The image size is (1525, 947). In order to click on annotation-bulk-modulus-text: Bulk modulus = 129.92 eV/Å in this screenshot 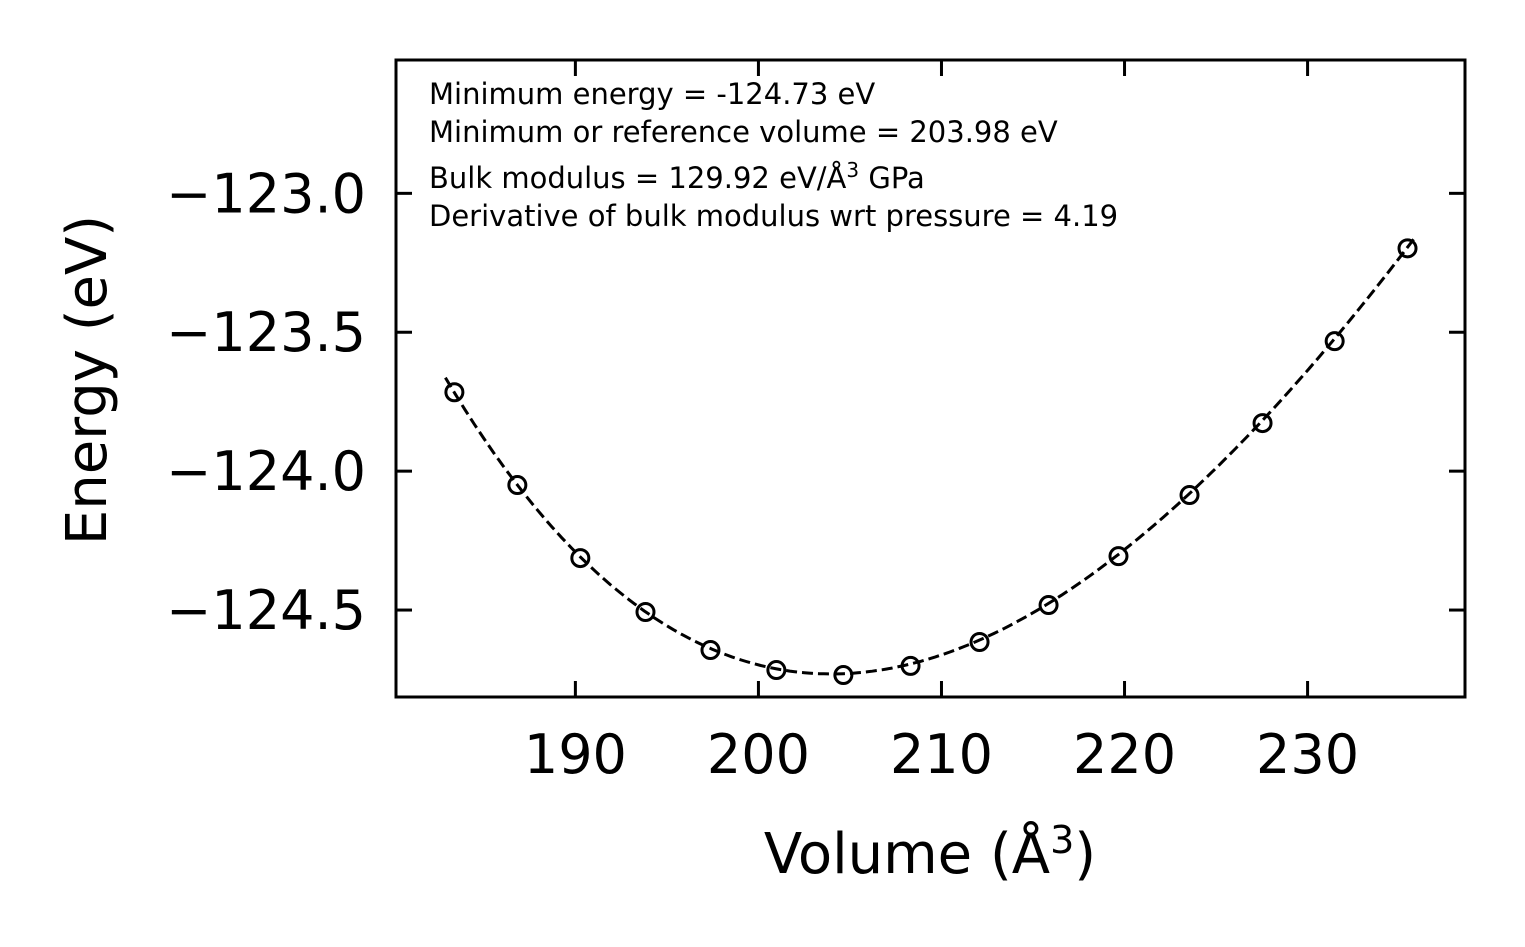, I will do `click(638, 178)`.